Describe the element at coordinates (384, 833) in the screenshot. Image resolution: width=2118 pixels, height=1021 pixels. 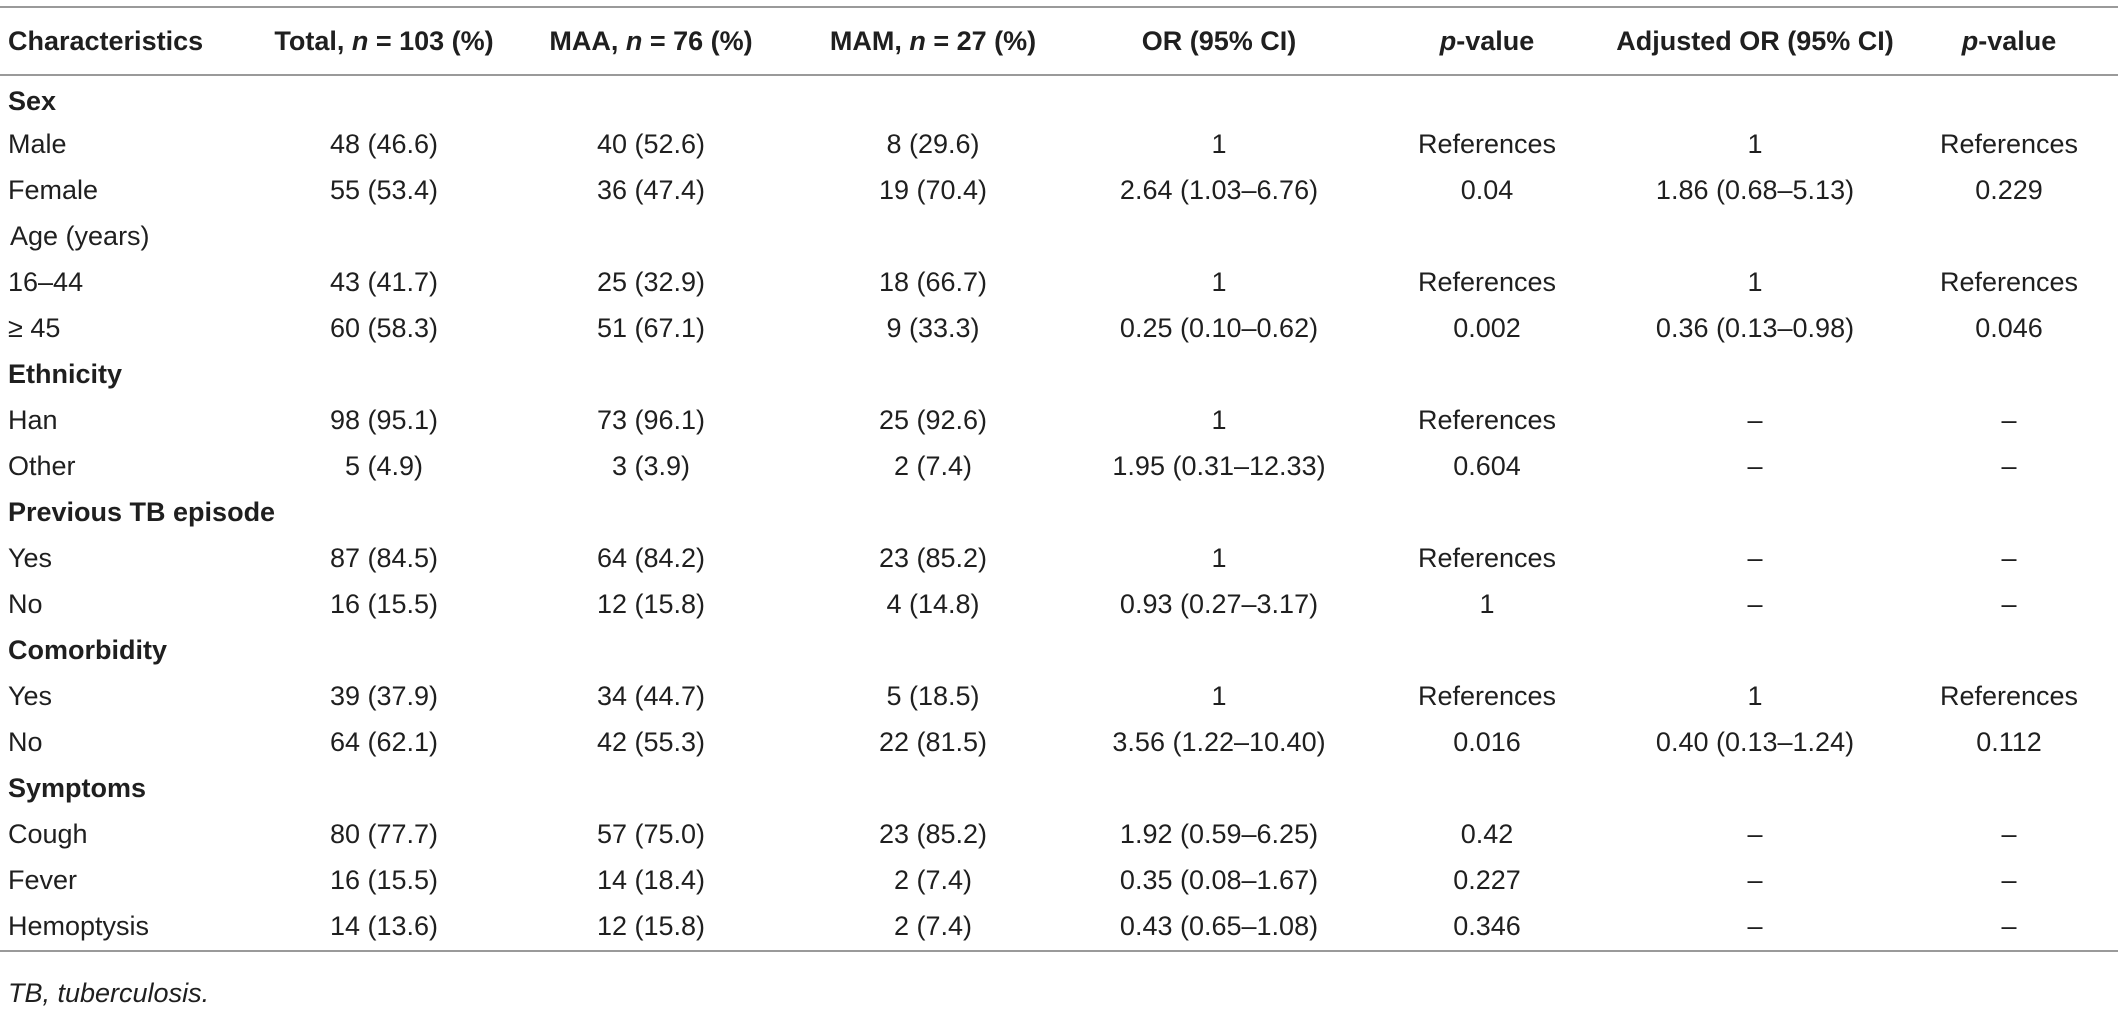
I see `table-cell: 80 (77.7)` at that location.